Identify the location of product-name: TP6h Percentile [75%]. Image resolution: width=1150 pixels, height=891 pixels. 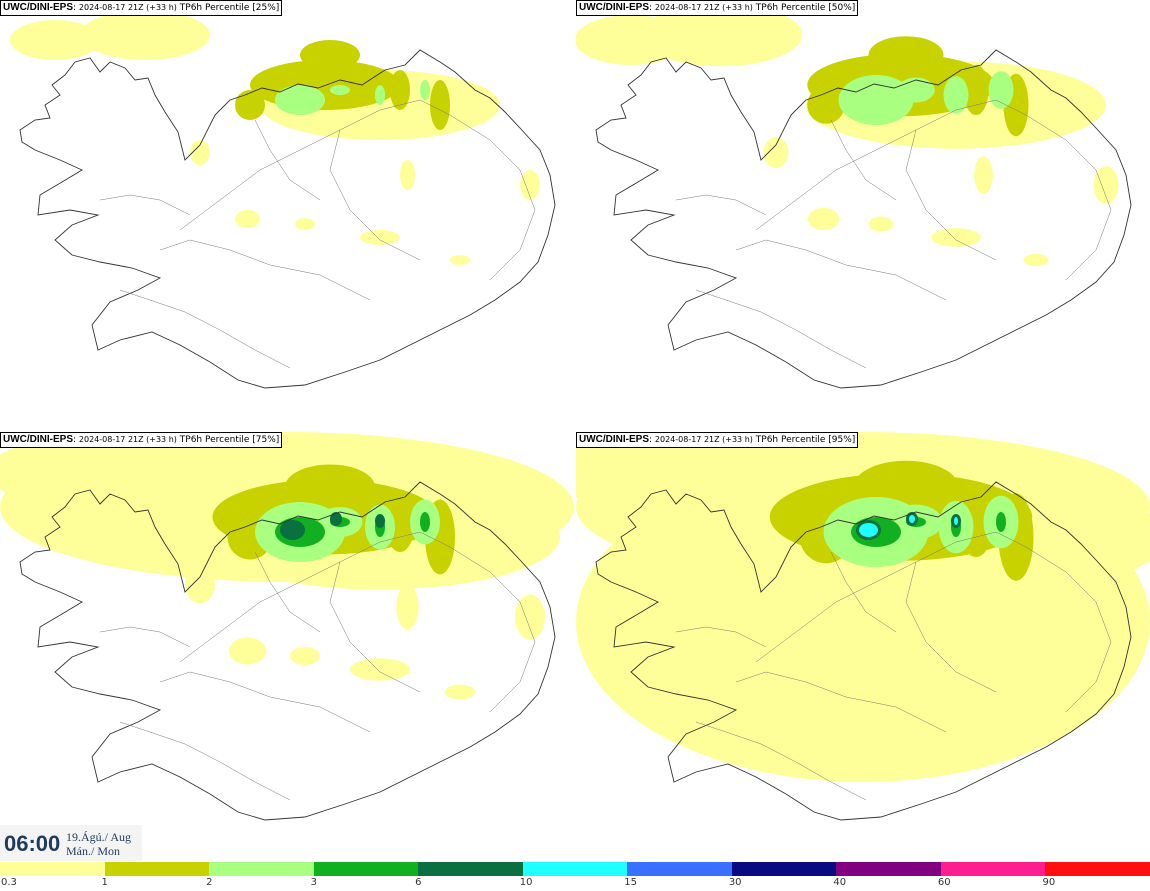
(229, 440).